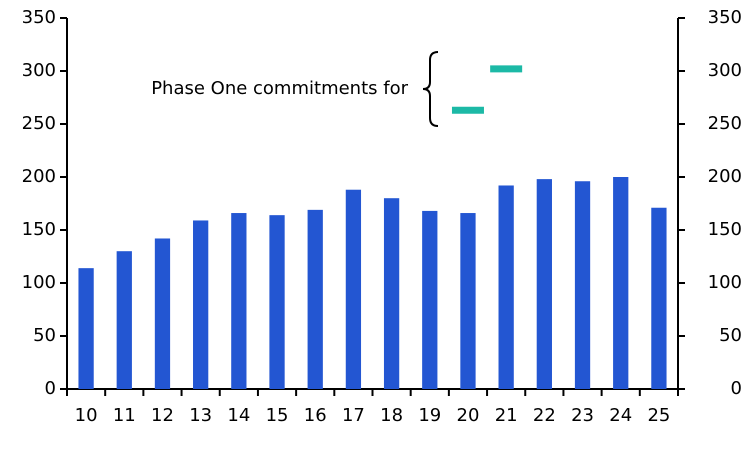 The height and width of the screenshot is (454, 747). Describe the element at coordinates (544, 415) in the screenshot. I see `x-tick-label: 22` at that location.